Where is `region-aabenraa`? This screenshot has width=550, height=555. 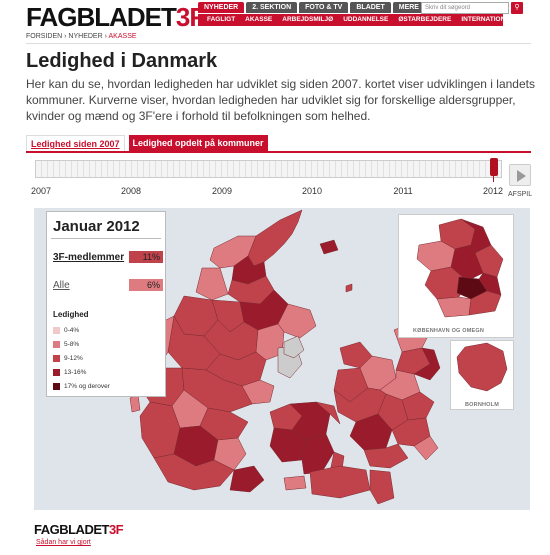
region-aabenraa is located at coordinates (230, 454).